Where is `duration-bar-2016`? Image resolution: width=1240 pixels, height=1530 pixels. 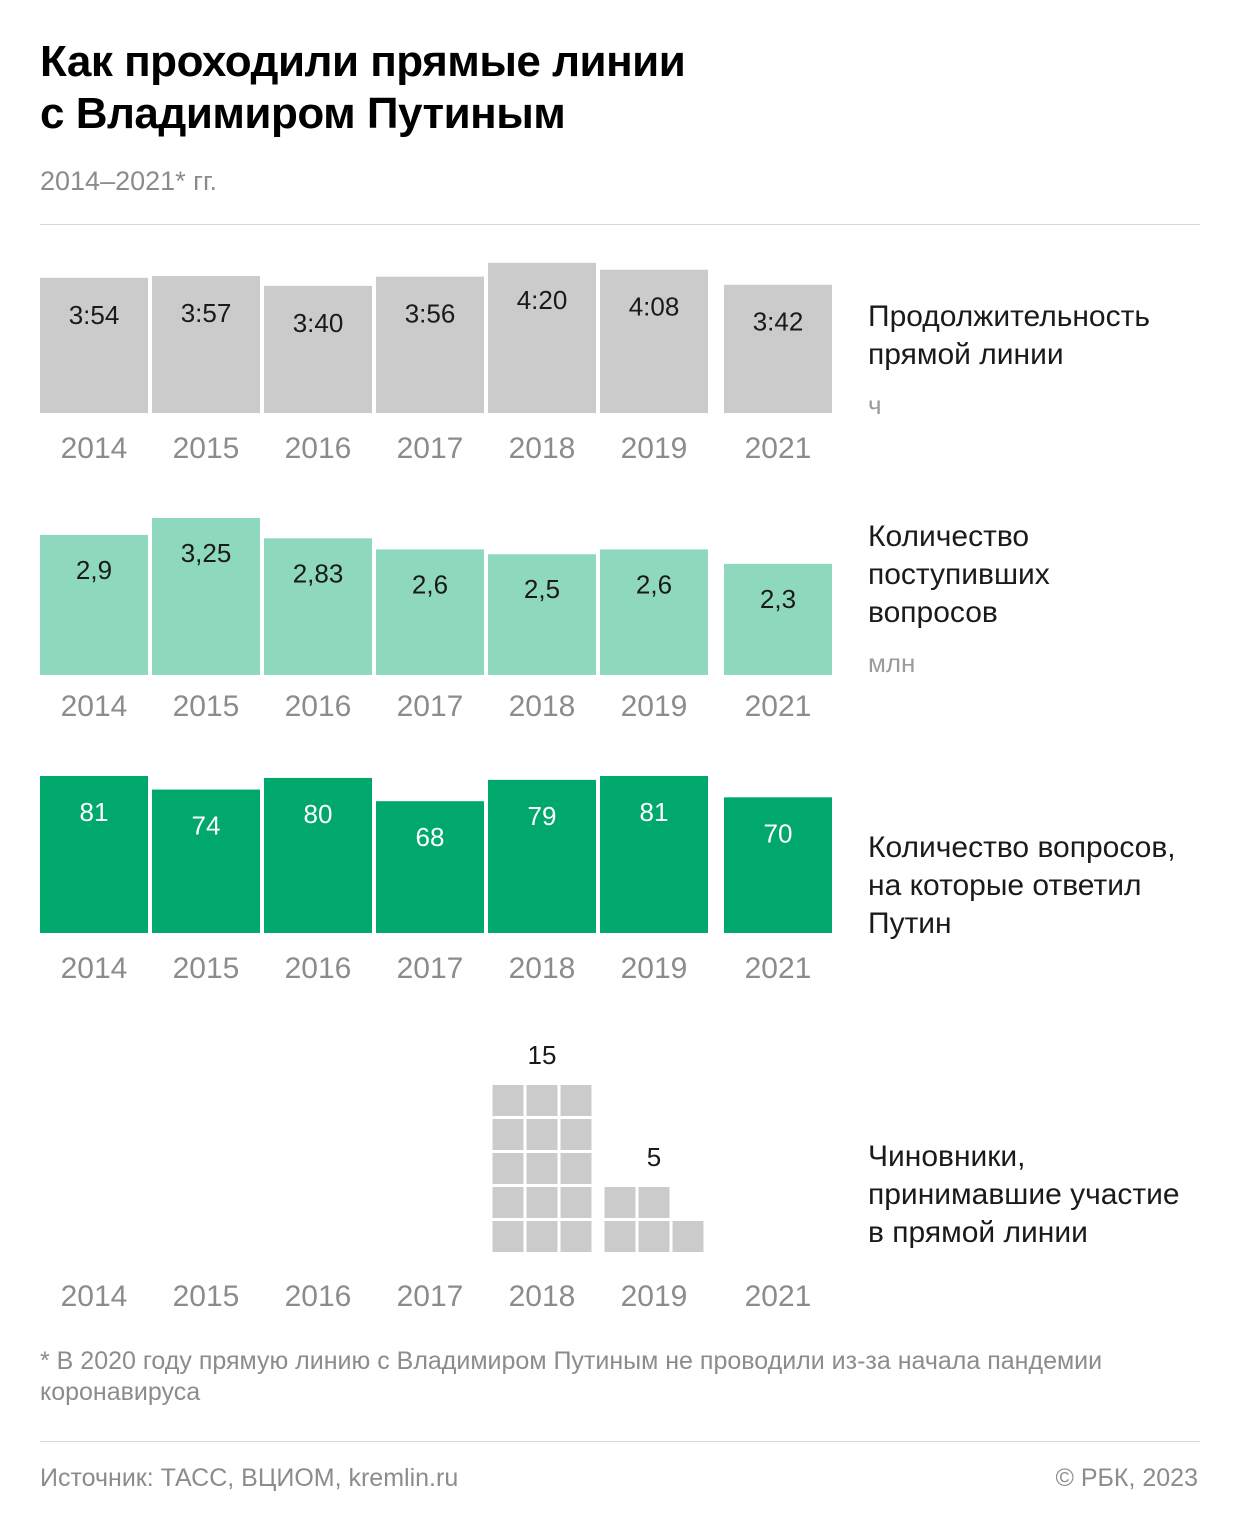
duration-bar-2016 is located at coordinates (318, 349).